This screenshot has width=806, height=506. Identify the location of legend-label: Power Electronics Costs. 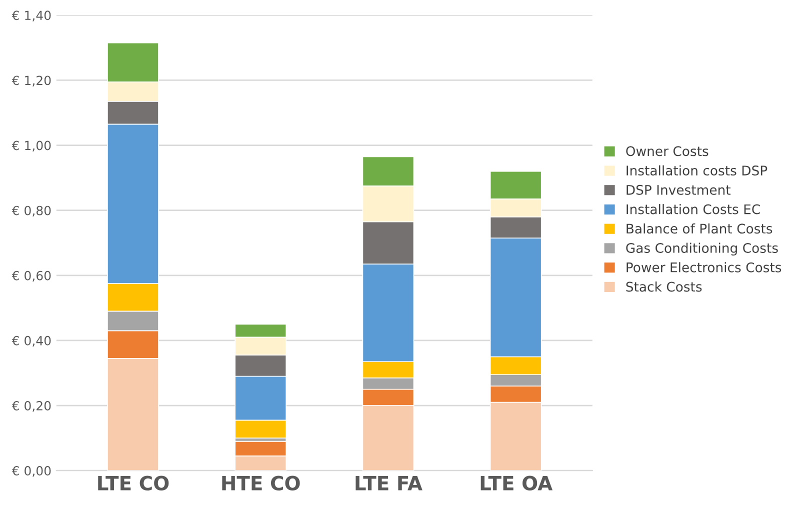
(704, 267).